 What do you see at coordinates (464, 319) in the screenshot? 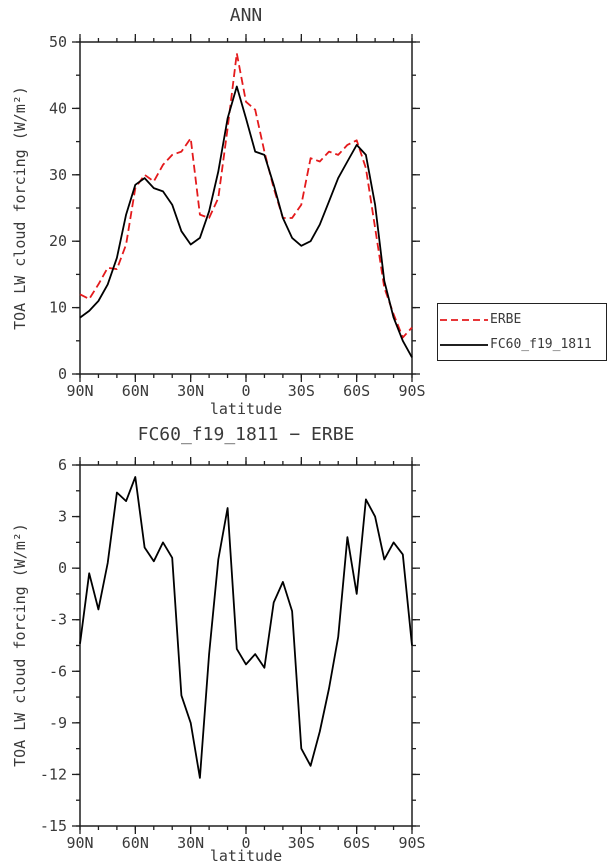
I see `legend-line-sample-erbe` at bounding box center [464, 319].